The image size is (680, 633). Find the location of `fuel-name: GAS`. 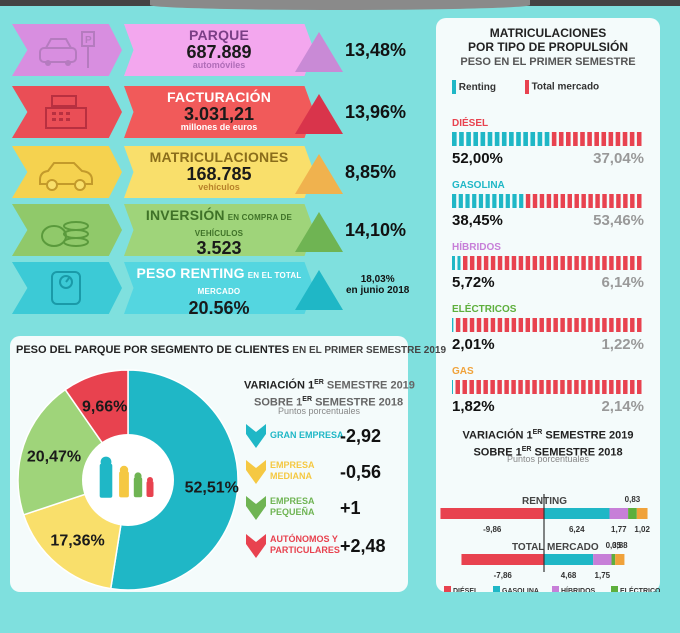

fuel-name: GAS is located at coordinates (463, 371).